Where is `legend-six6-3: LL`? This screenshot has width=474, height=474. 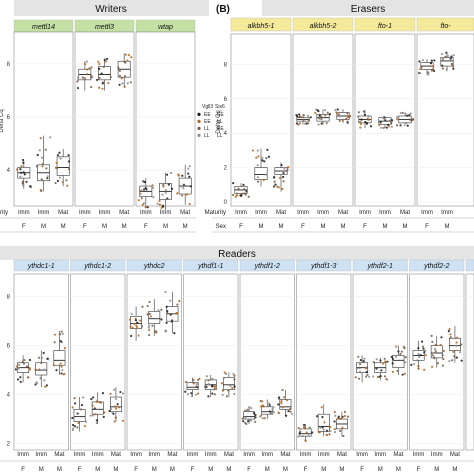
legend-six6-3: LL is located at coordinates (220, 136).